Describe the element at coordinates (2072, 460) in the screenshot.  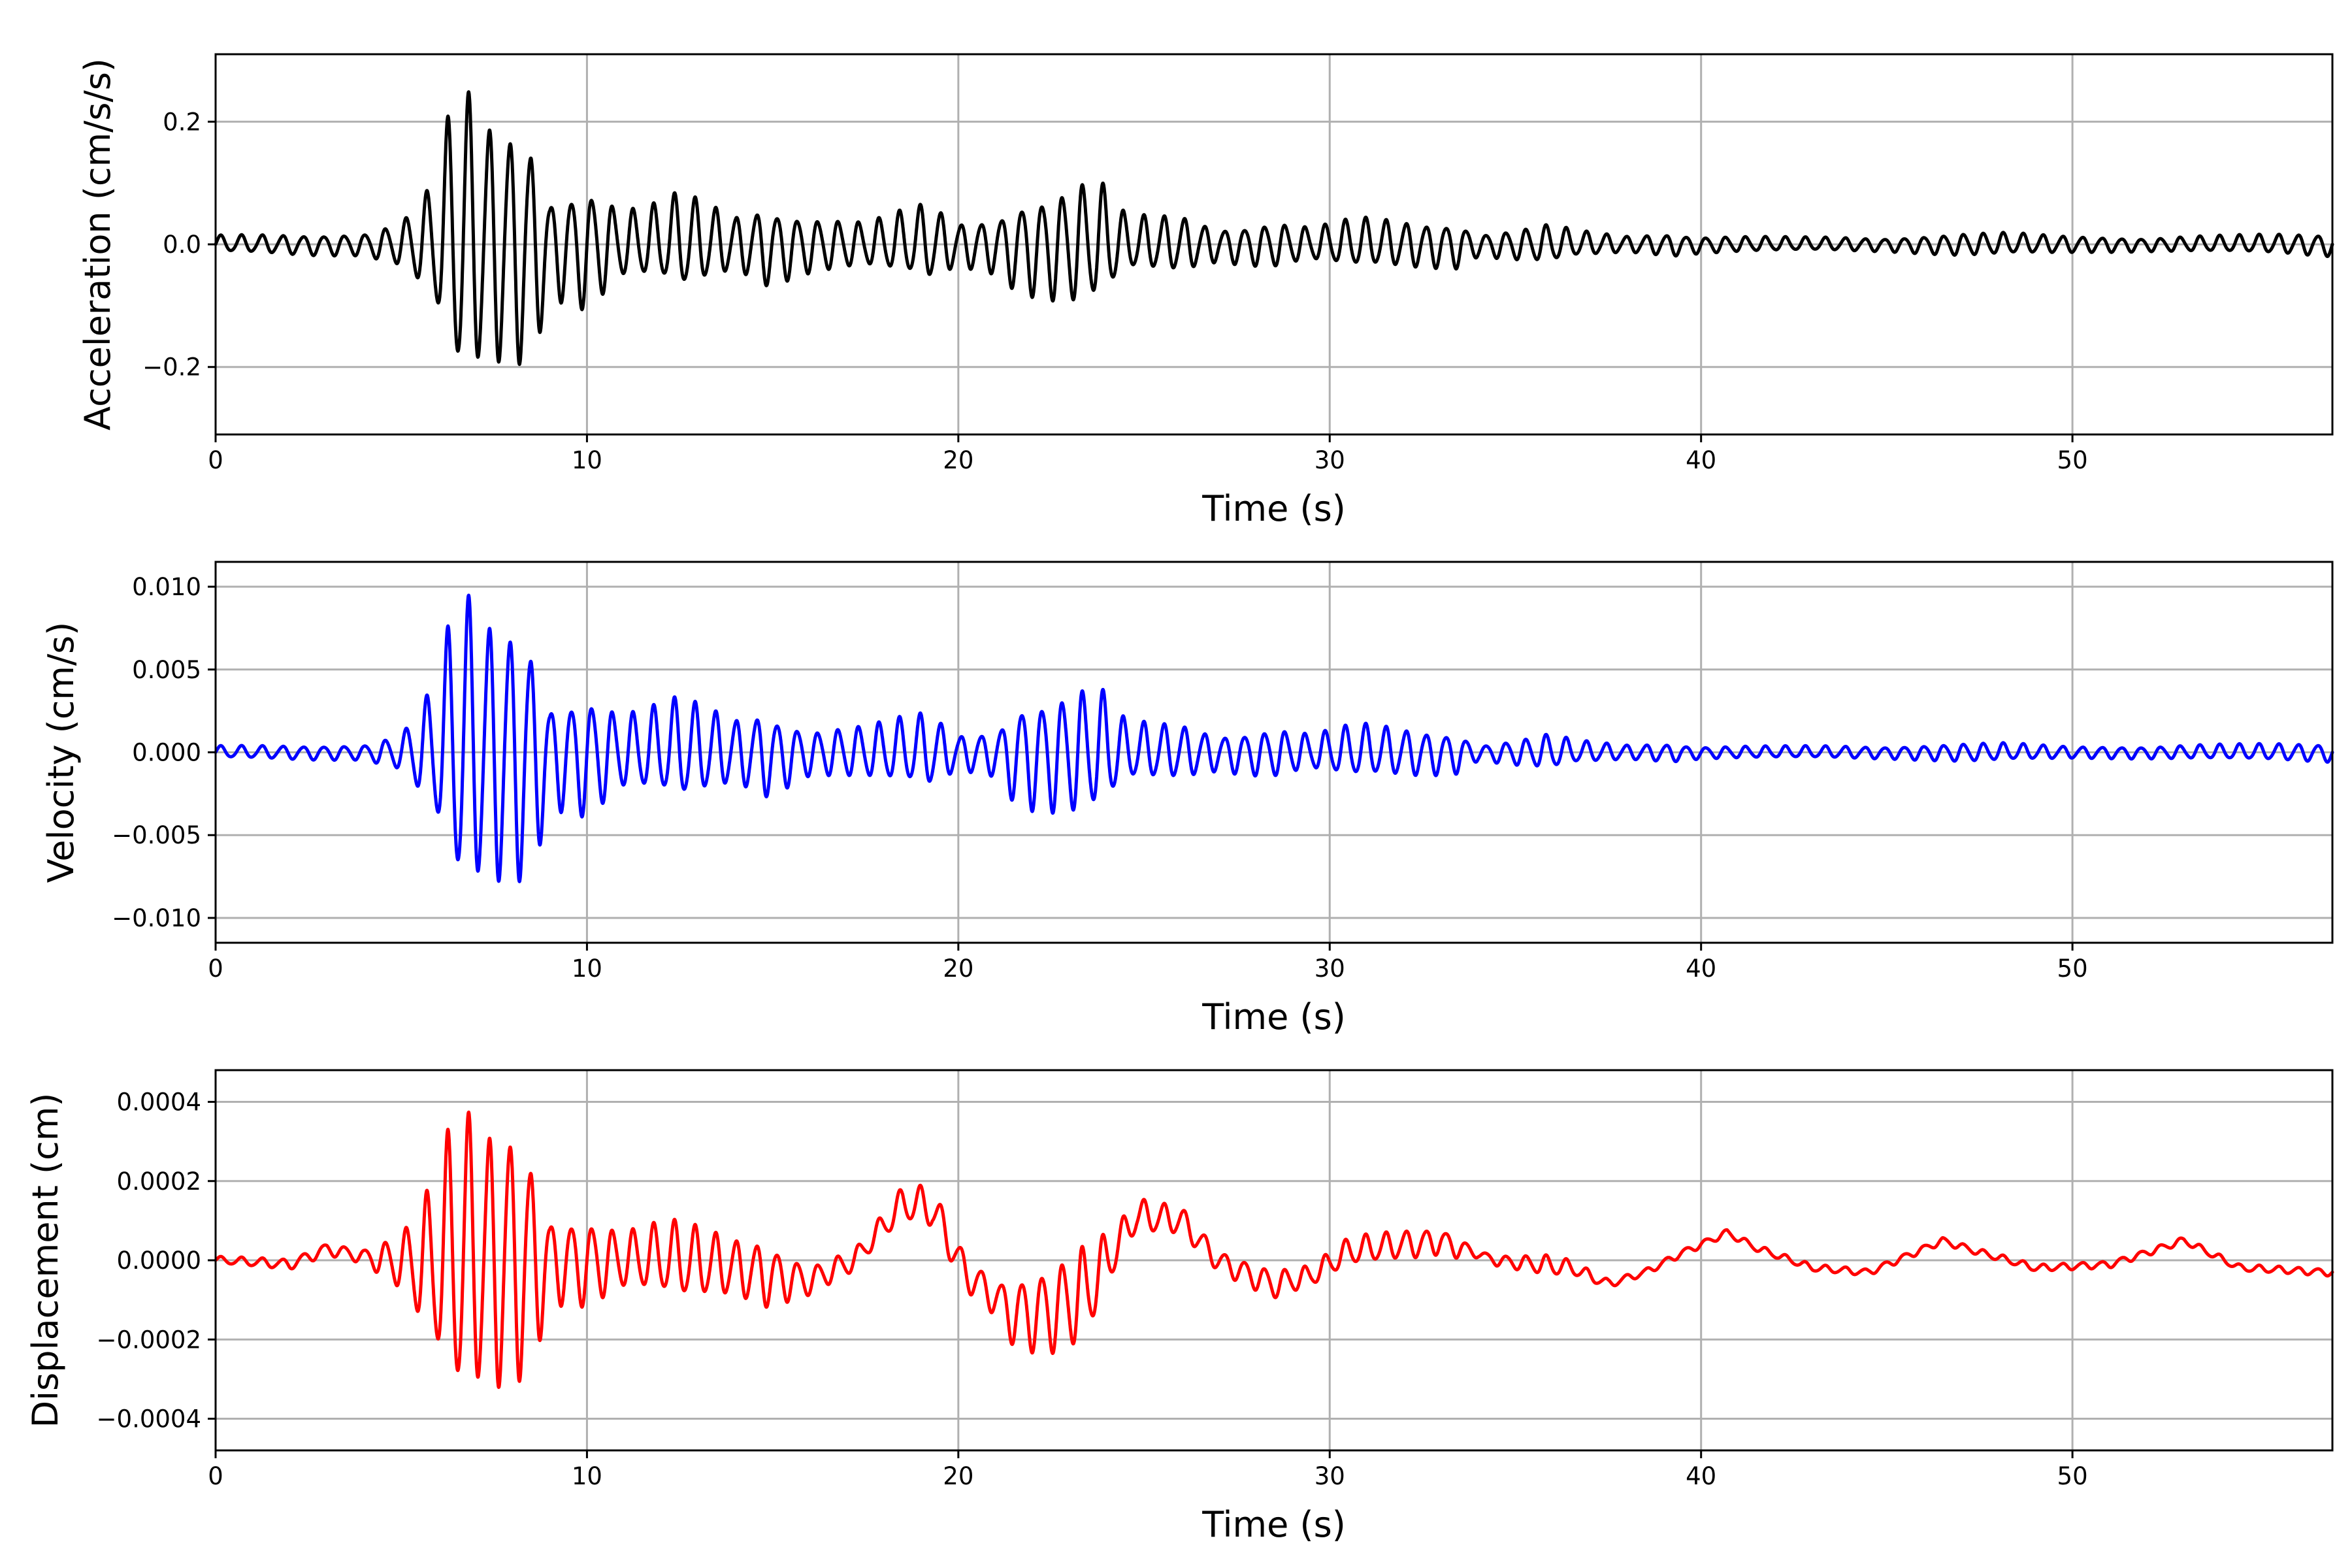
I see `acceleration-x-tick-label: 50` at that location.